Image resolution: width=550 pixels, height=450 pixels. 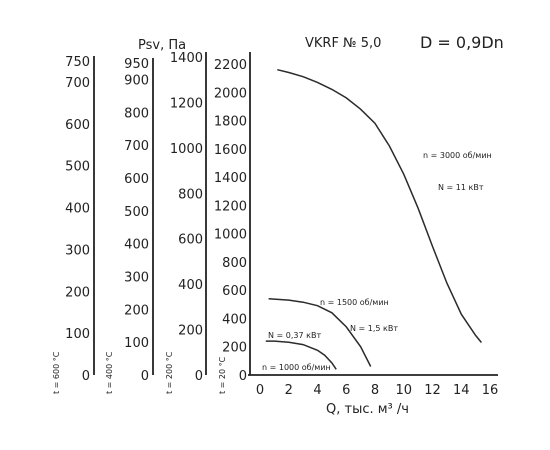 What do you see at coordinates (462, 42) in the screenshot?
I see `chart-subtitle: D = 0,9Dn` at bounding box center [462, 42].